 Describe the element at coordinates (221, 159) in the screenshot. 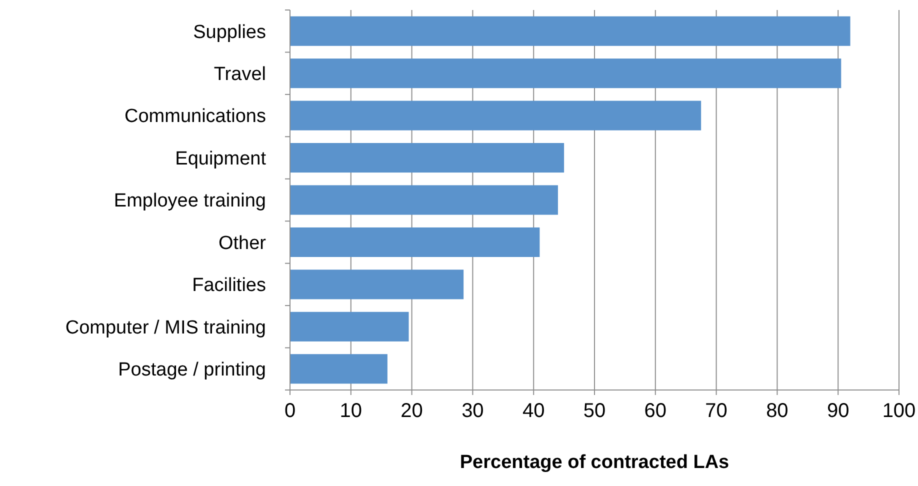

I see `y-tick-label: Equipment` at that location.